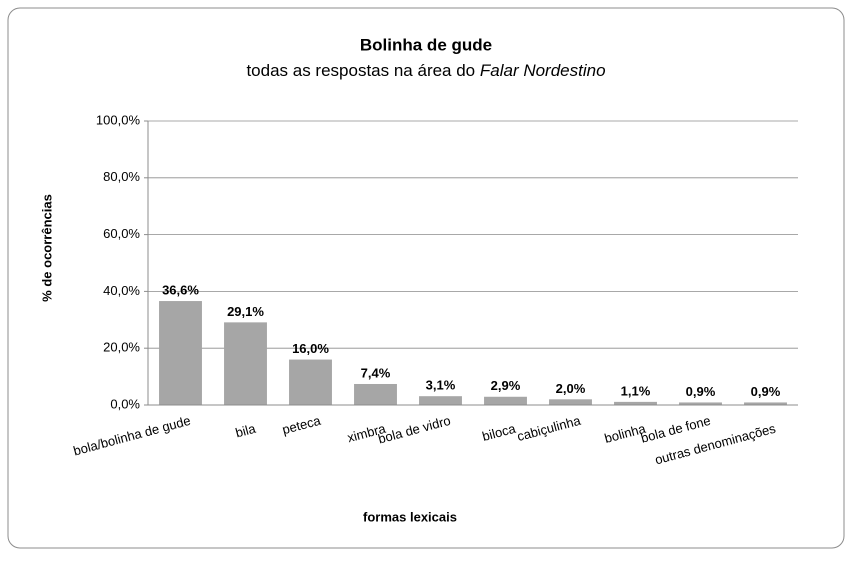  What do you see at coordinates (121, 233) in the screenshot?
I see `y-tick-label: 60,0%` at bounding box center [121, 233].